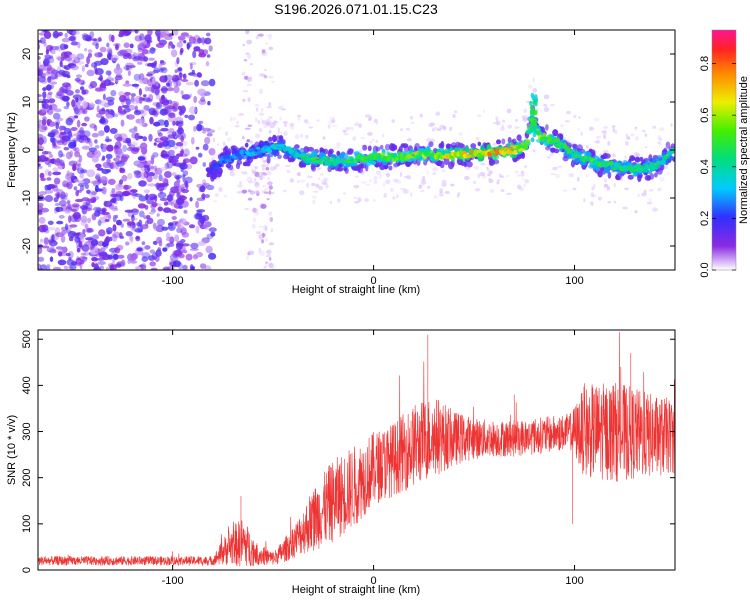 This screenshot has height=605, width=750. I want to click on colorbar-tick-label: 0.0, so click(705, 269).